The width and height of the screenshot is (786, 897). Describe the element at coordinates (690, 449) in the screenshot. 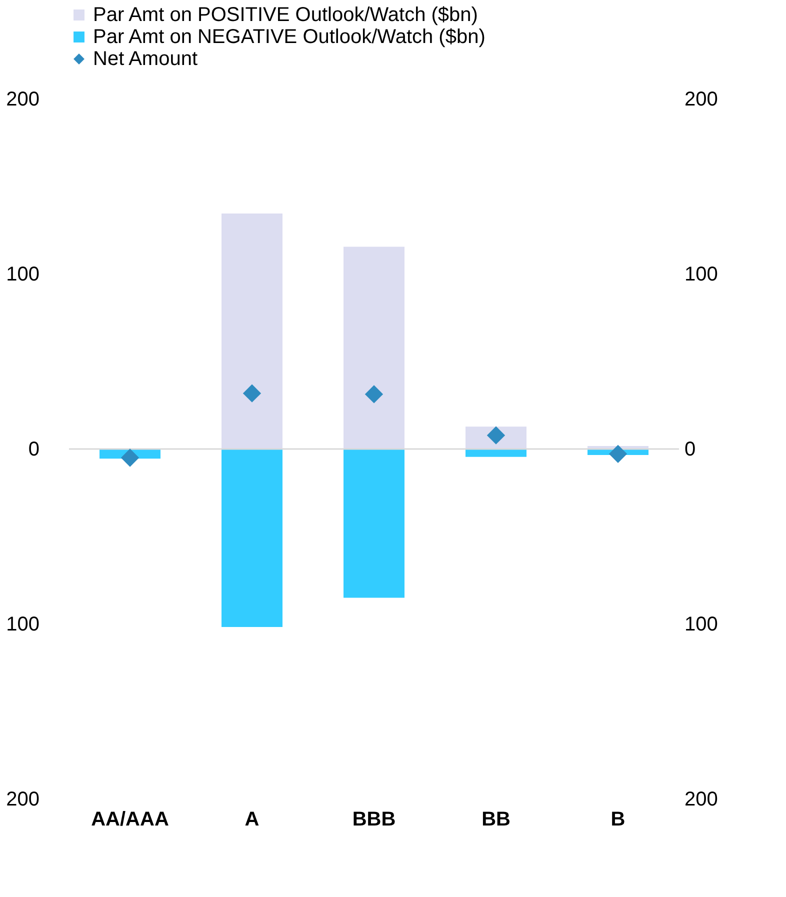

I see `y2-tick-label: 0` at that location.